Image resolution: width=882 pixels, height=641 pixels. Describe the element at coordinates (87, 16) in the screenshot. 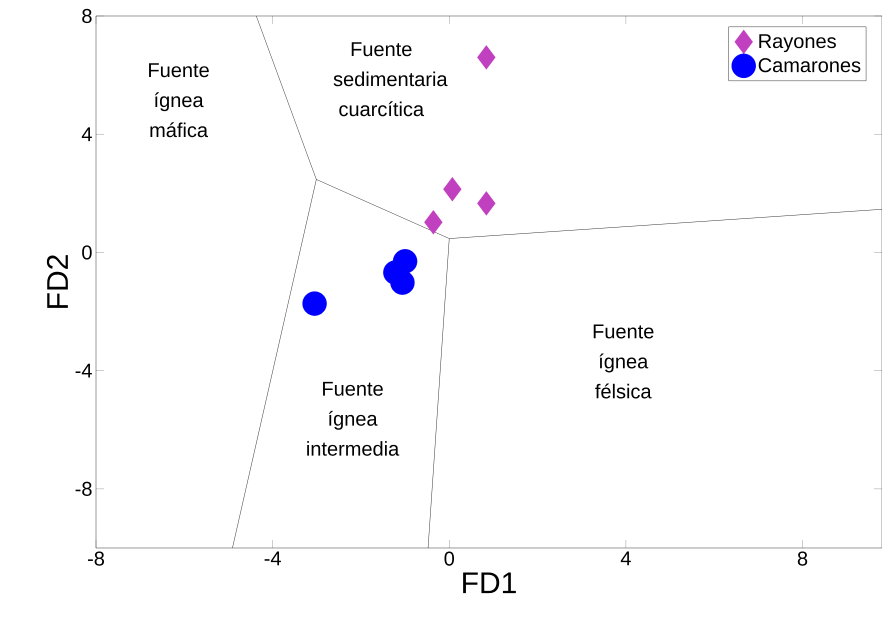

I see `y-tick-label: 8` at that location.